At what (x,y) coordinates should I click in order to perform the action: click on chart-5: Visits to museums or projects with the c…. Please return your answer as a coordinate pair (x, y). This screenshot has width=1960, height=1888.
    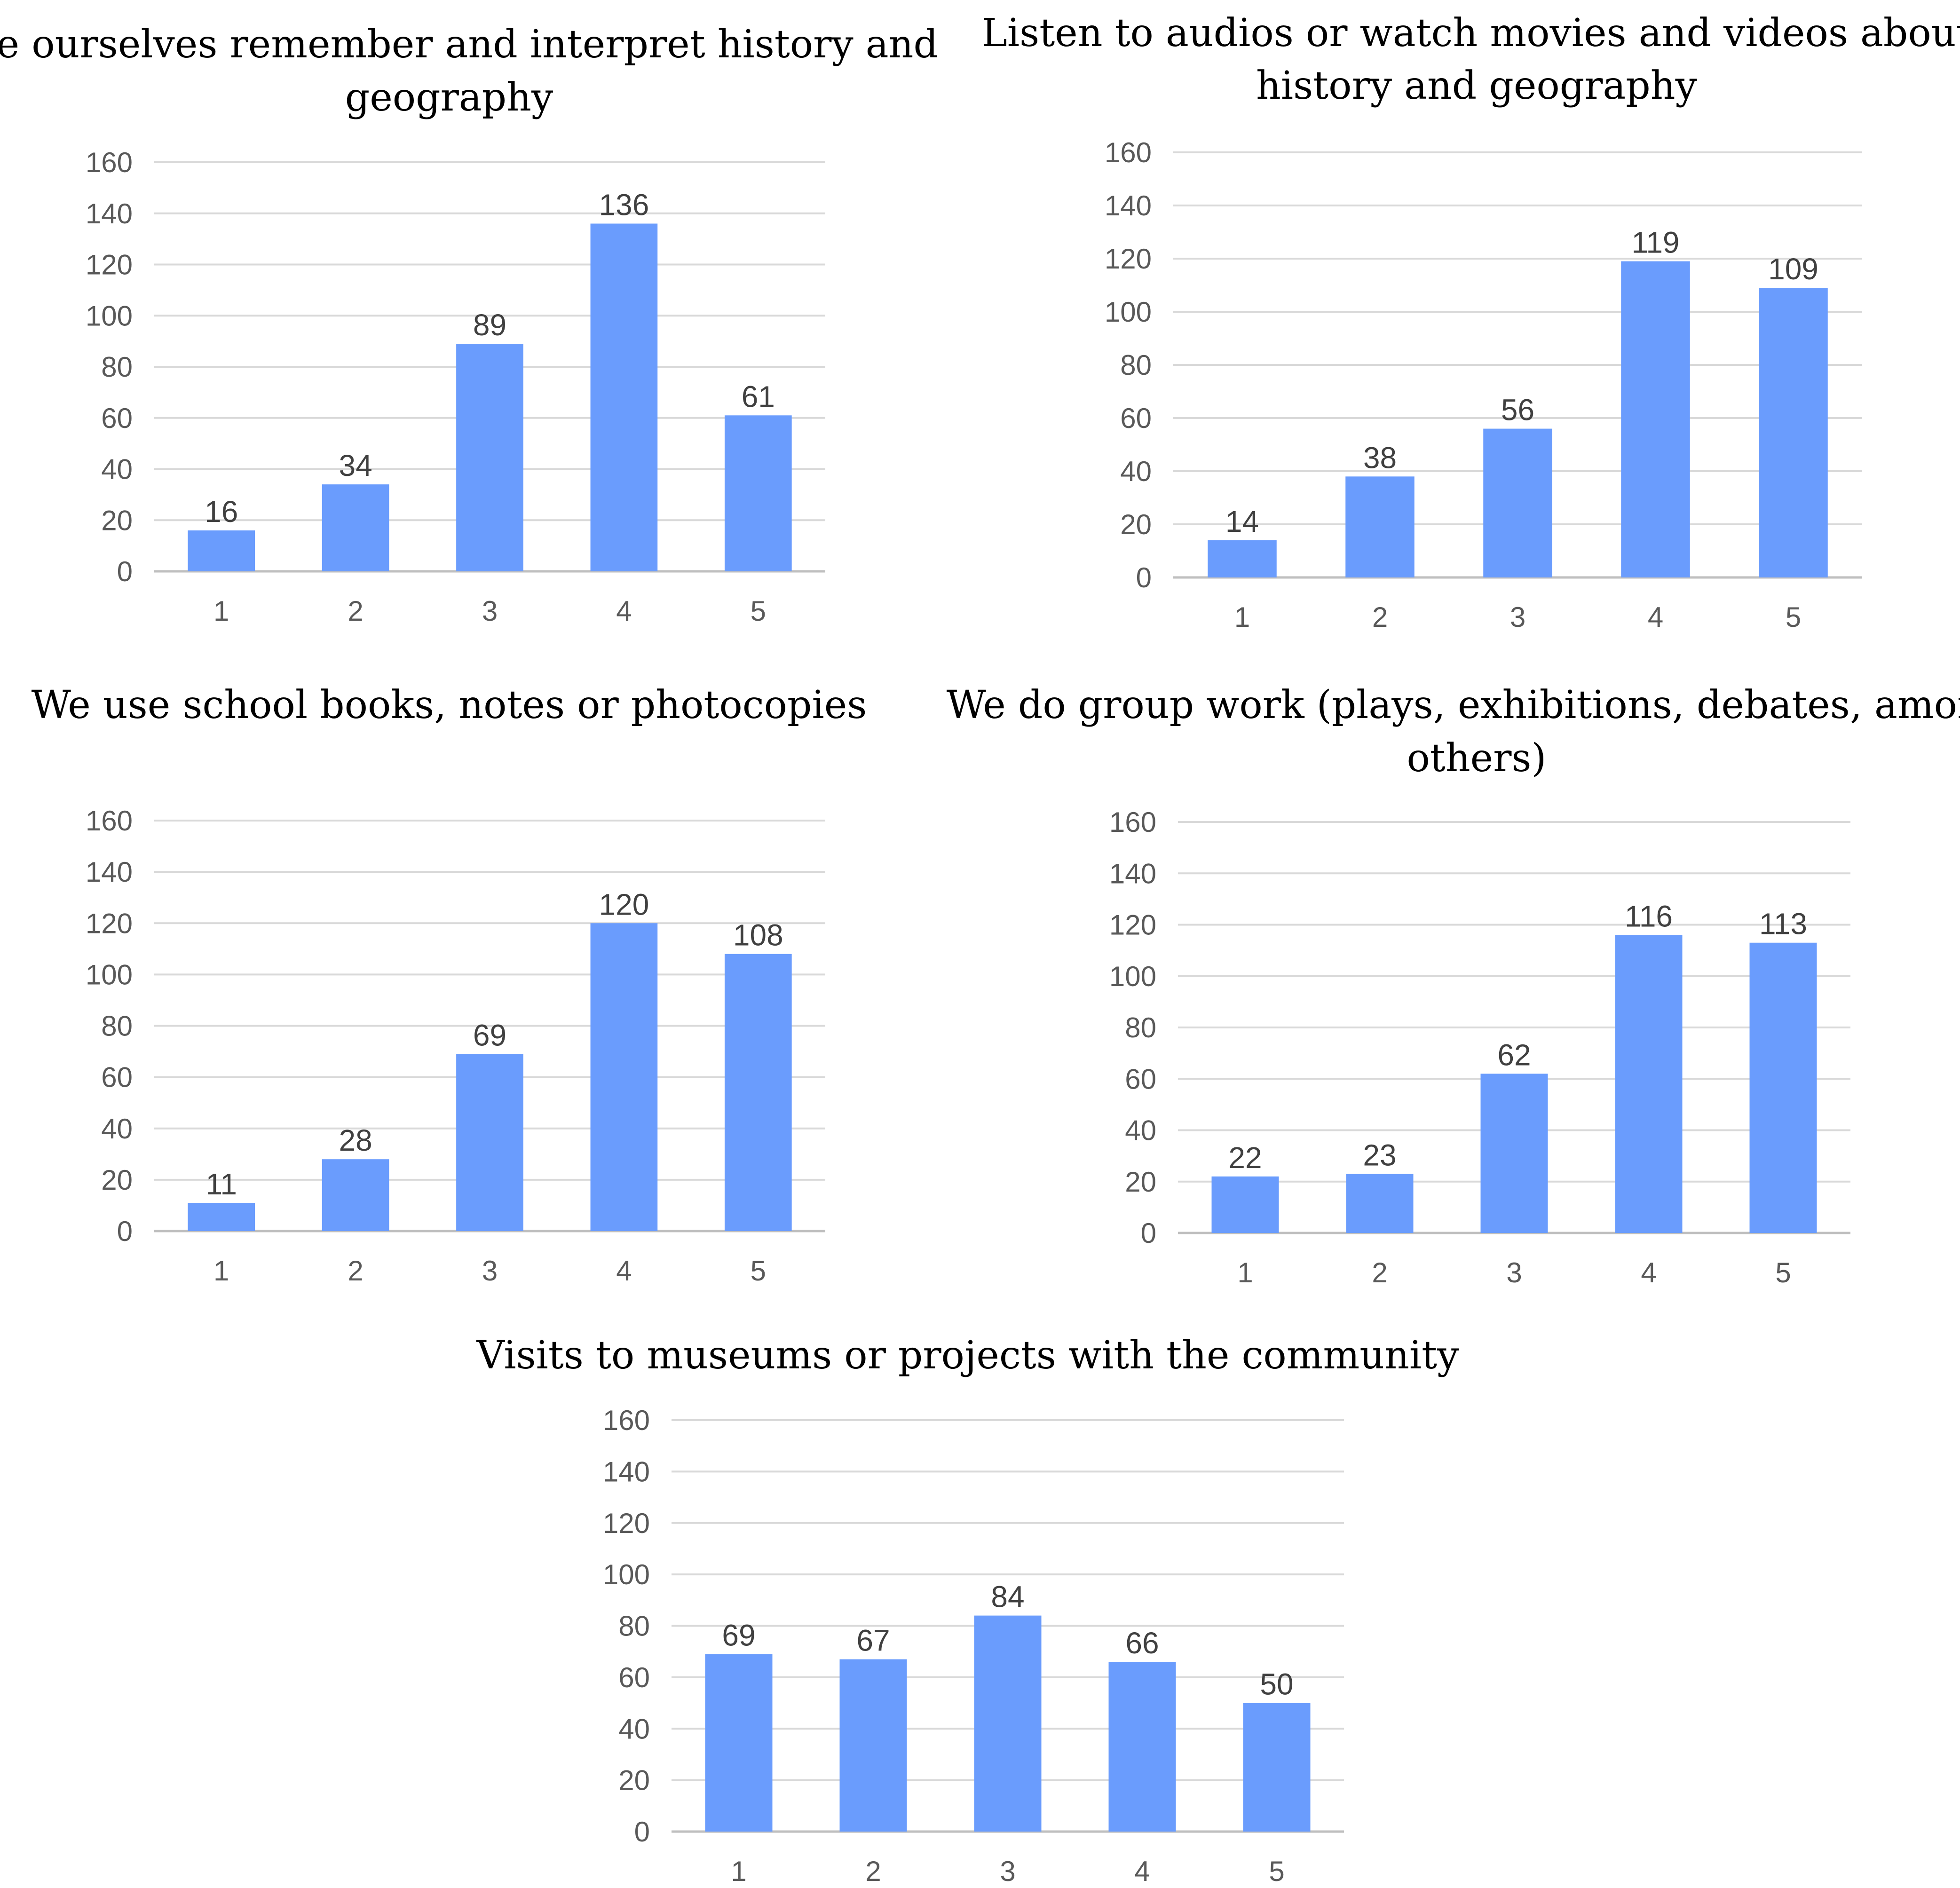
    Looking at the image, I should click on (968, 1610).